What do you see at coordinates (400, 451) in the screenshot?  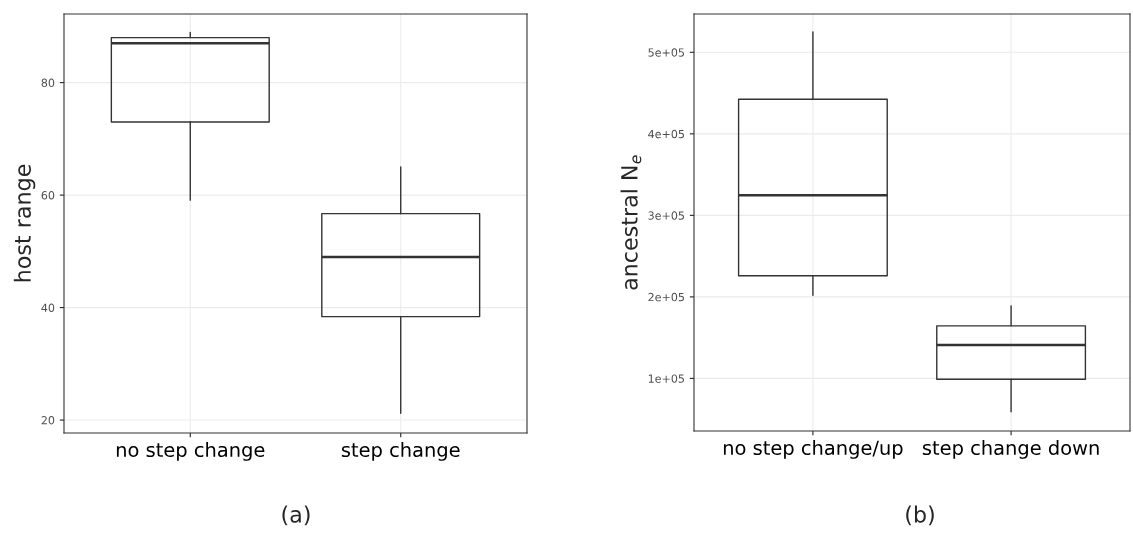 I see `x-tick-label: step change` at bounding box center [400, 451].